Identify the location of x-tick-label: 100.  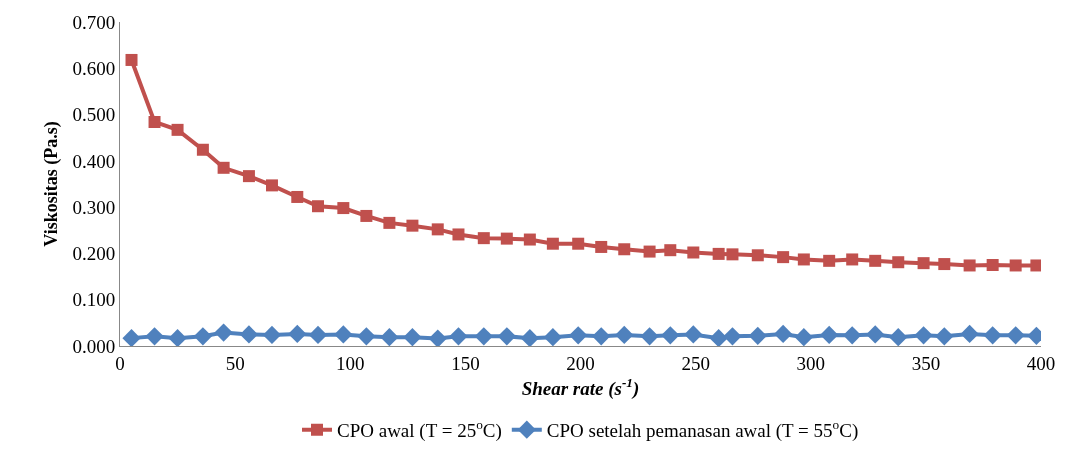
(350, 363).